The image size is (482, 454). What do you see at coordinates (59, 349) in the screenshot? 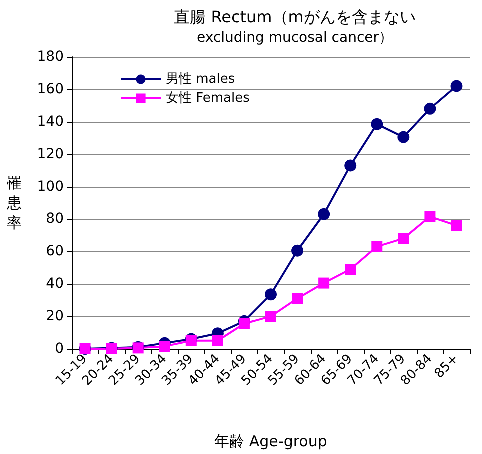
I see `y-tick-label: 0` at bounding box center [59, 349].